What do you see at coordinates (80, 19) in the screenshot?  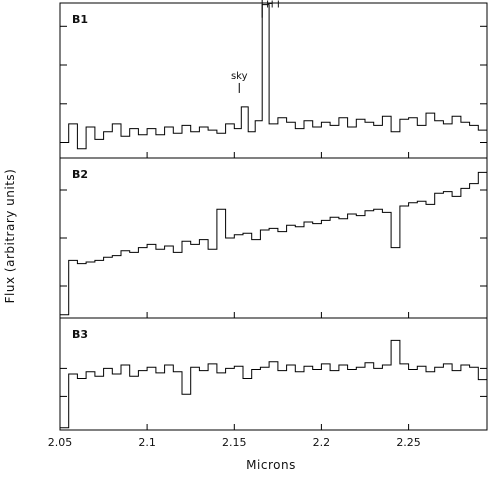 I see `panel-label-b1: B1` at bounding box center [80, 19].